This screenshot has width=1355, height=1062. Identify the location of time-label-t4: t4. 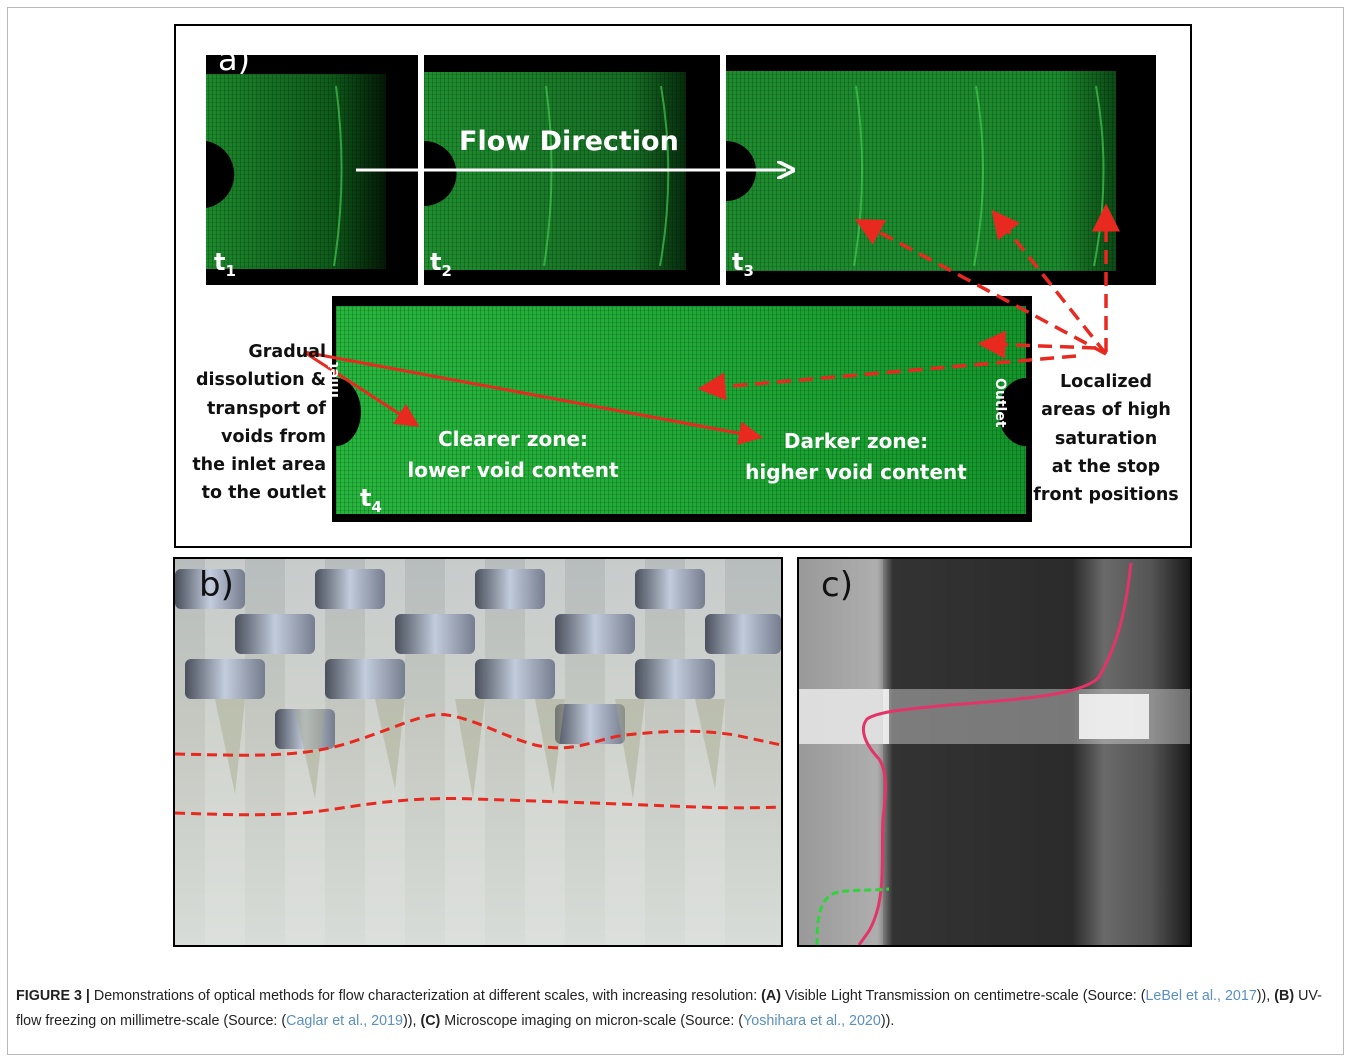
(371, 500).